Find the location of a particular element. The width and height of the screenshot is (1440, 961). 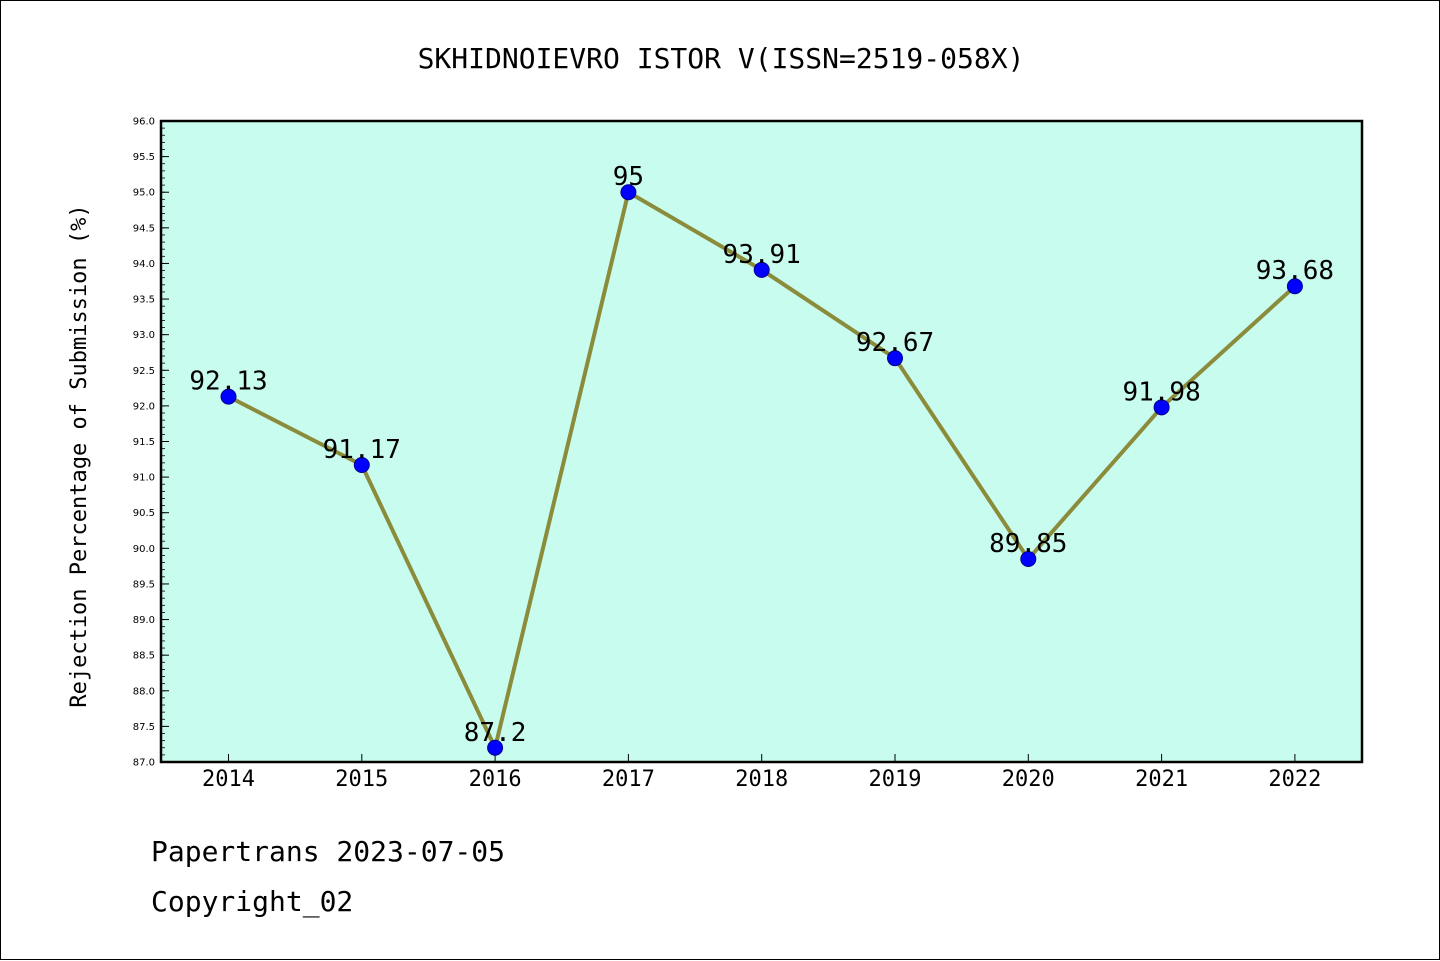

y-tick-label: 94.0 is located at coordinates (144, 264).